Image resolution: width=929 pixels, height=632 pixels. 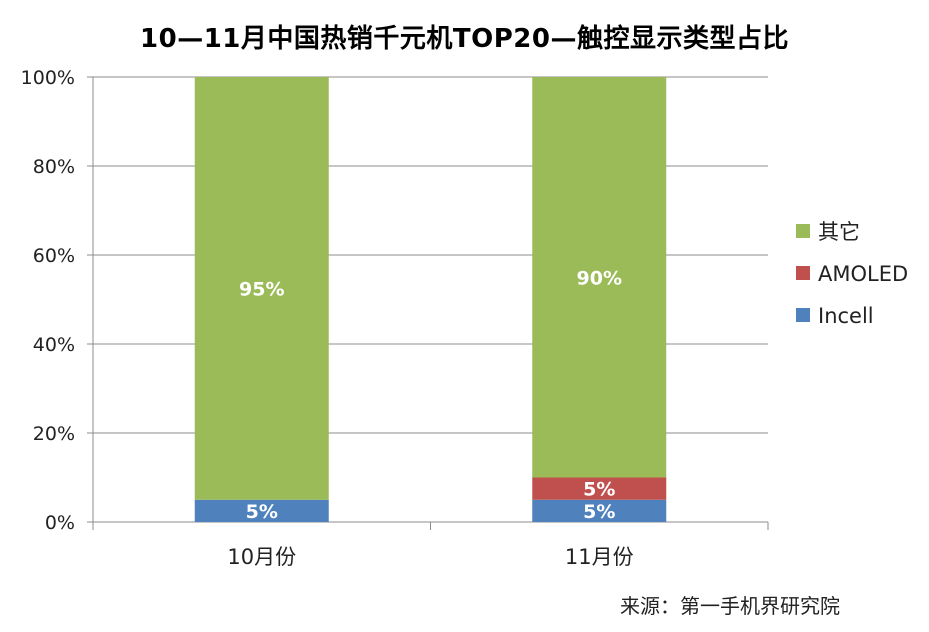 I want to click on legend-label: Incell, so click(x=846, y=316).